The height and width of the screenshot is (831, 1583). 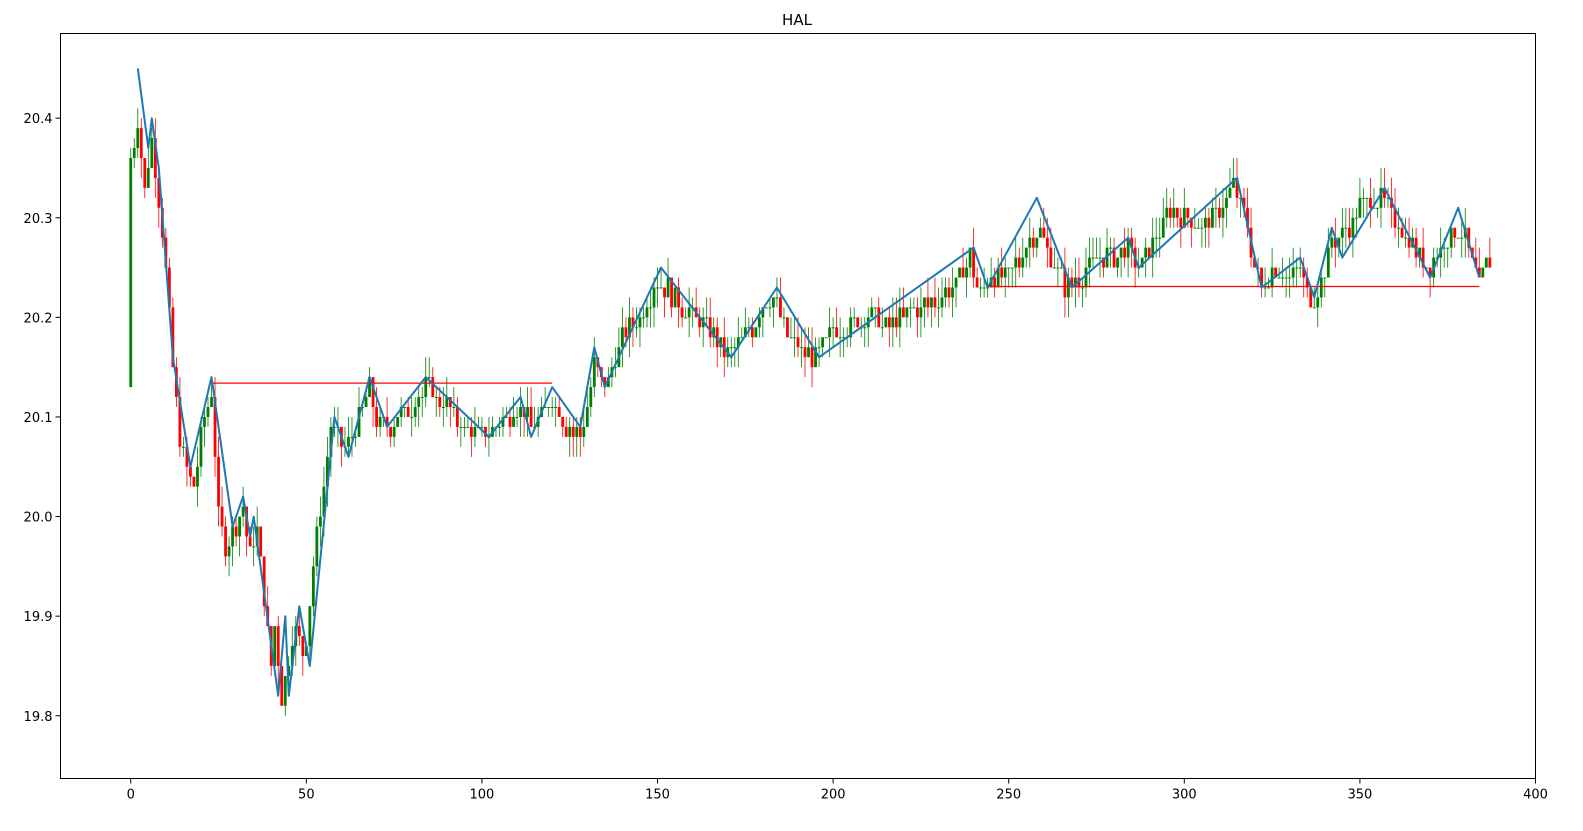 I want to click on y-tick-label: 19.8, so click(x=38, y=717).